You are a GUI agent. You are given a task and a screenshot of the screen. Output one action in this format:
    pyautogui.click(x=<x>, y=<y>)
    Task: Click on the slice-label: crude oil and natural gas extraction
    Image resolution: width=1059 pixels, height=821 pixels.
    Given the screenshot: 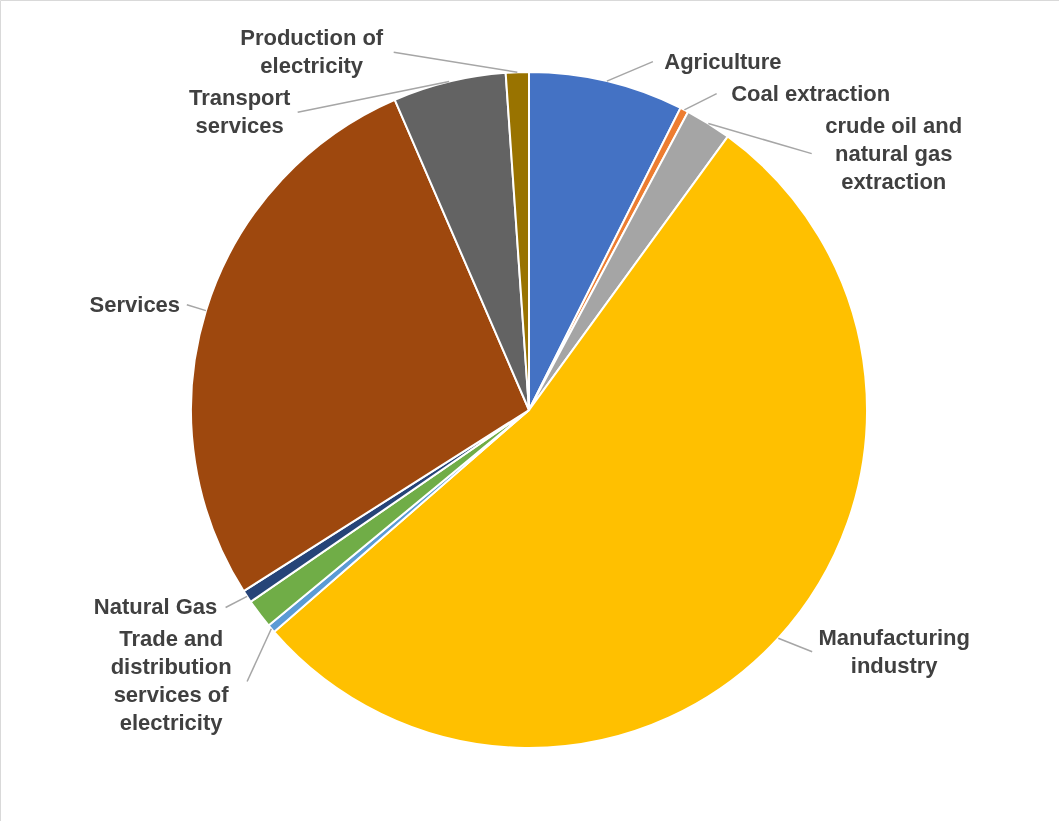 What is the action you would take?
    pyautogui.click(x=894, y=153)
    